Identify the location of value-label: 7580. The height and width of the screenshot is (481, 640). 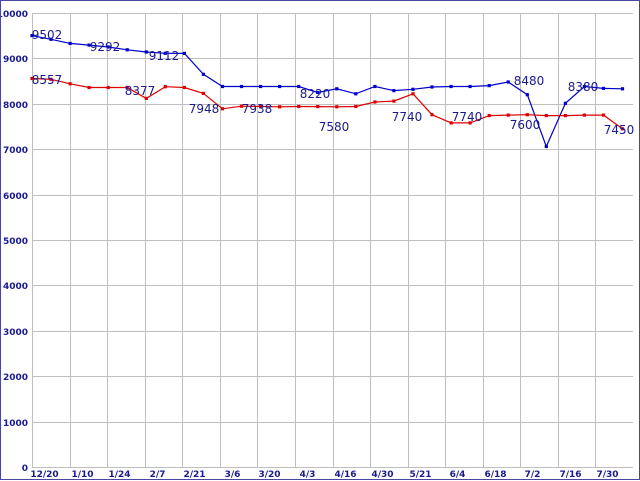
(334, 127).